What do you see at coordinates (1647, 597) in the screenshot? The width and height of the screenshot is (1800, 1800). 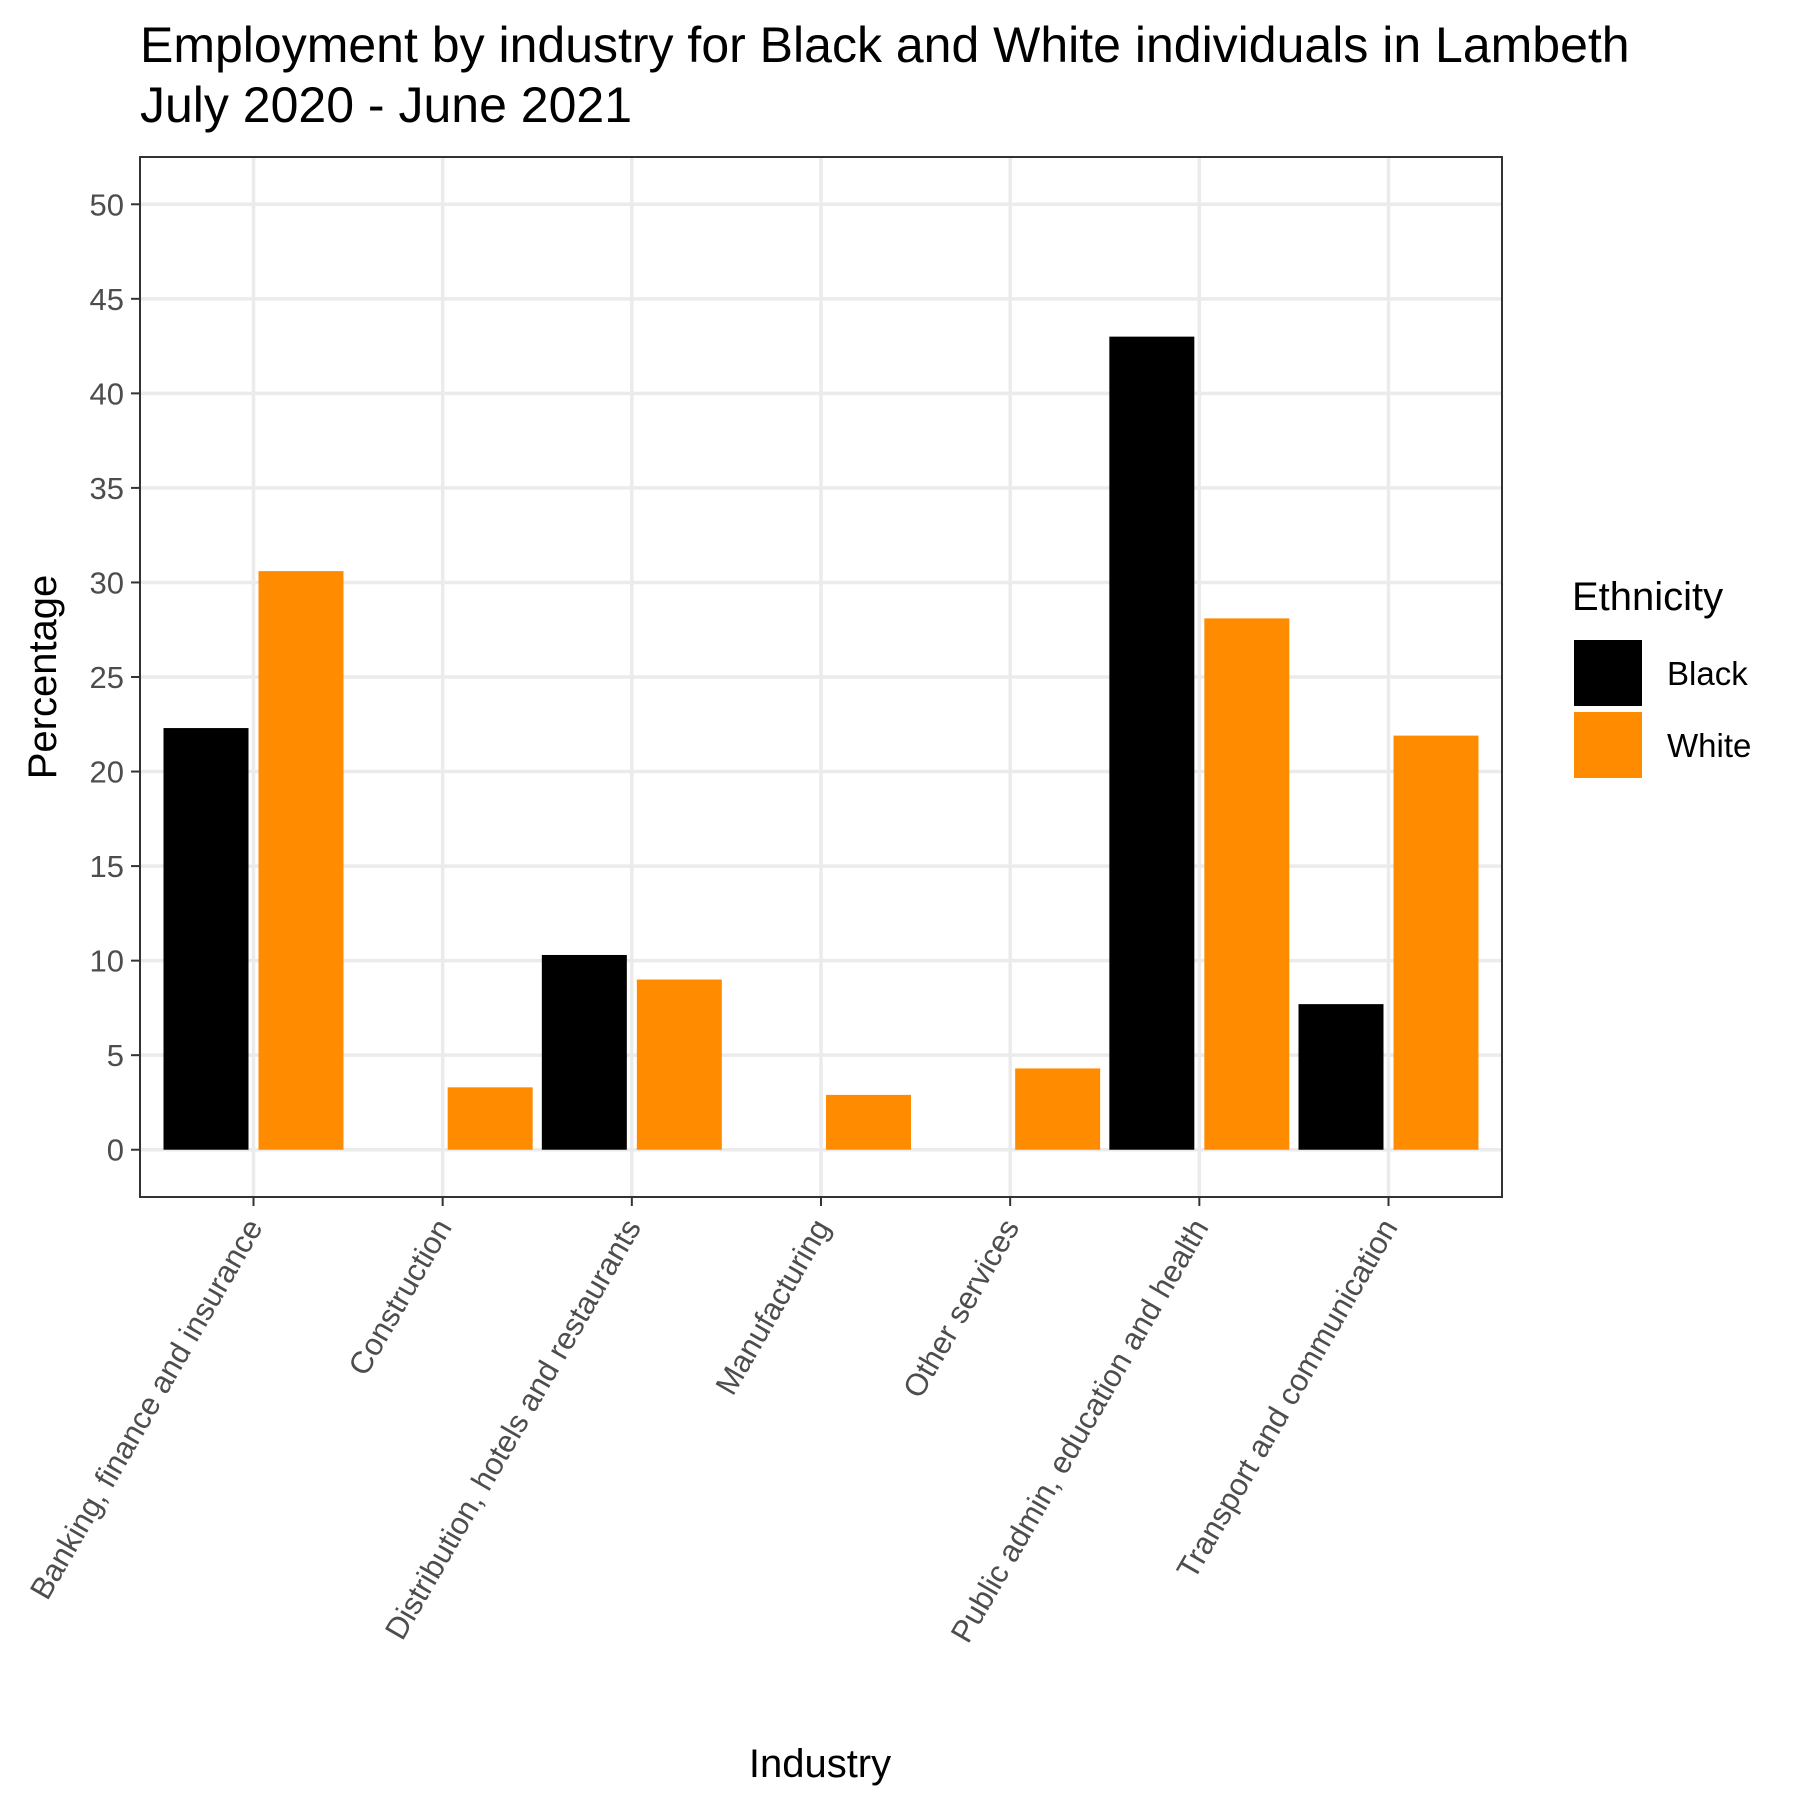 I see `legend-title: Ethnicity` at bounding box center [1647, 597].